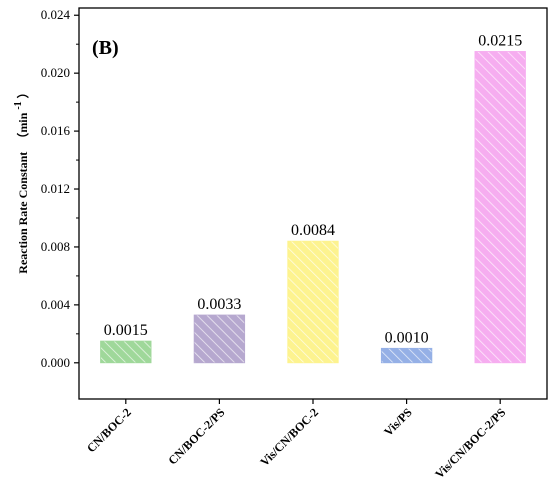 The width and height of the screenshot is (553, 484). I want to click on bar-value-label: 0.0084, so click(313, 230).